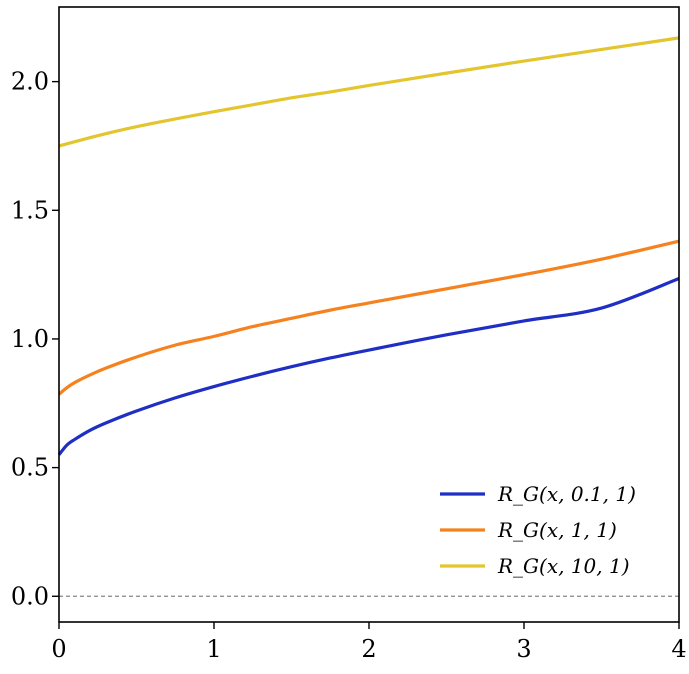  What do you see at coordinates (678, 649) in the screenshot?
I see `x-tick-label: 4` at bounding box center [678, 649].